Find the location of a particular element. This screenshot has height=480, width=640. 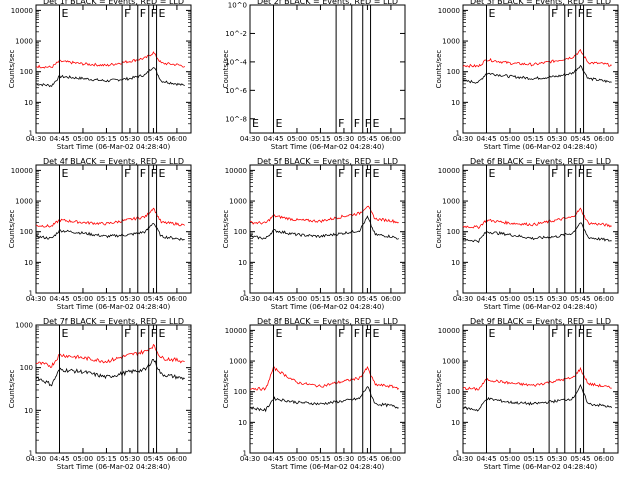

y-tick-label: 10^-8 is located at coordinates (236, 119).